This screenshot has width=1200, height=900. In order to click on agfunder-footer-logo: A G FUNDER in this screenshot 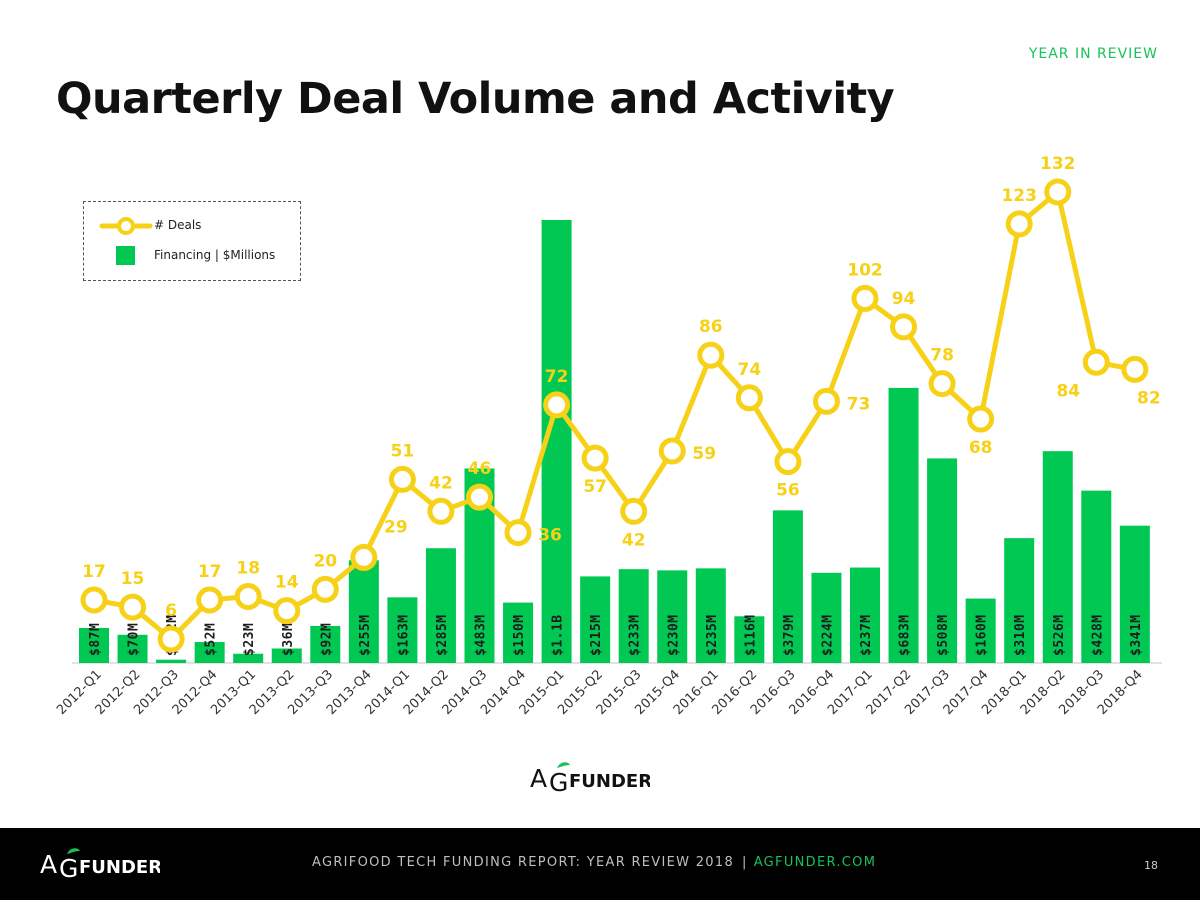, I will do `click(100, 865)`.